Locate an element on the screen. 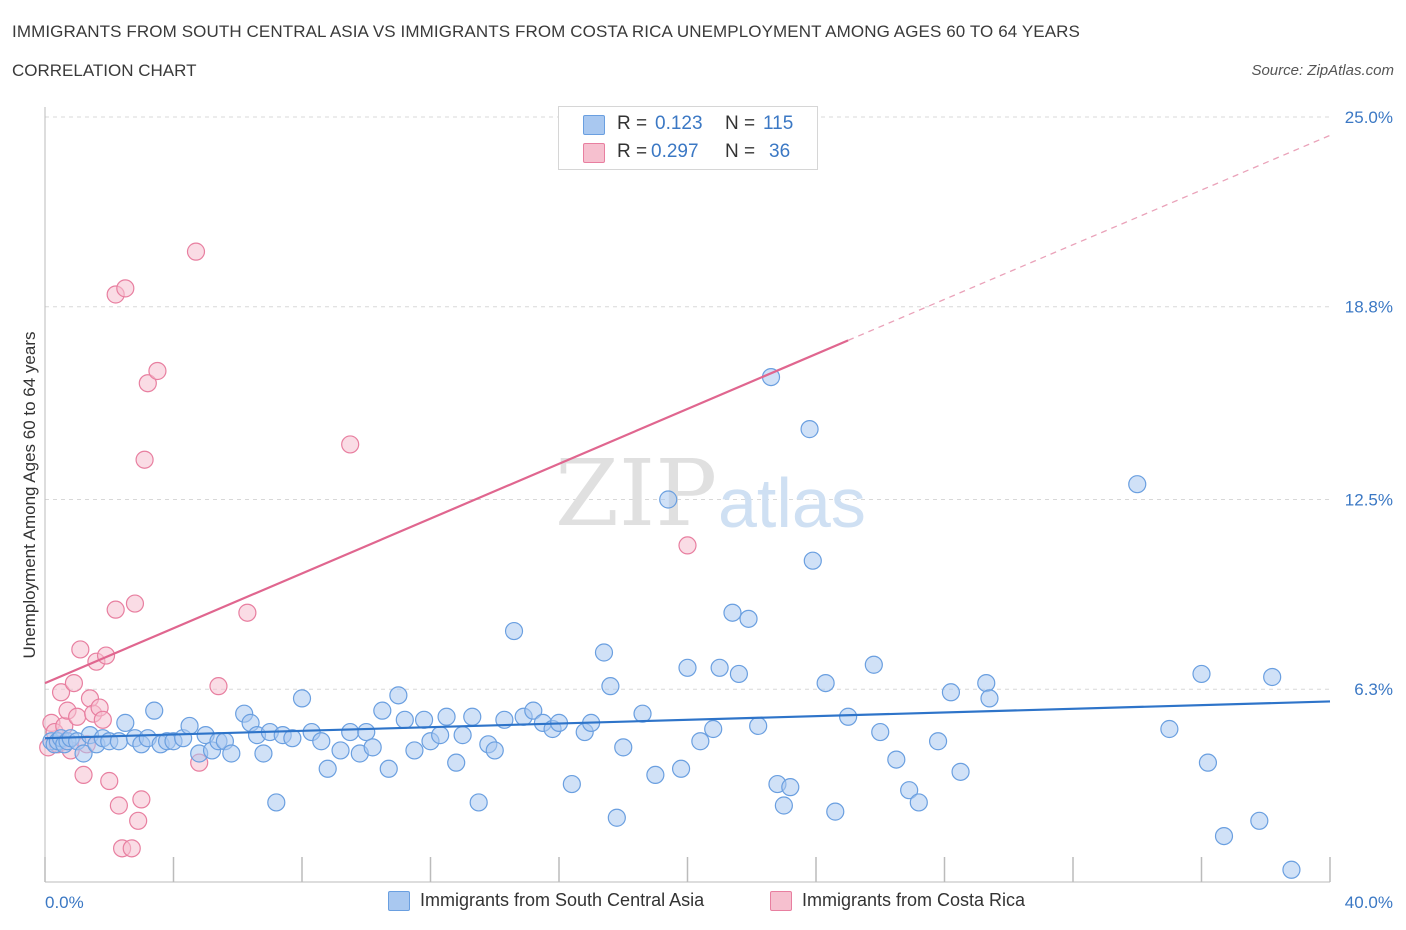 The width and height of the screenshot is (1406, 930). legend-label: Immigrants from South Central Asia is located at coordinates (562, 900).